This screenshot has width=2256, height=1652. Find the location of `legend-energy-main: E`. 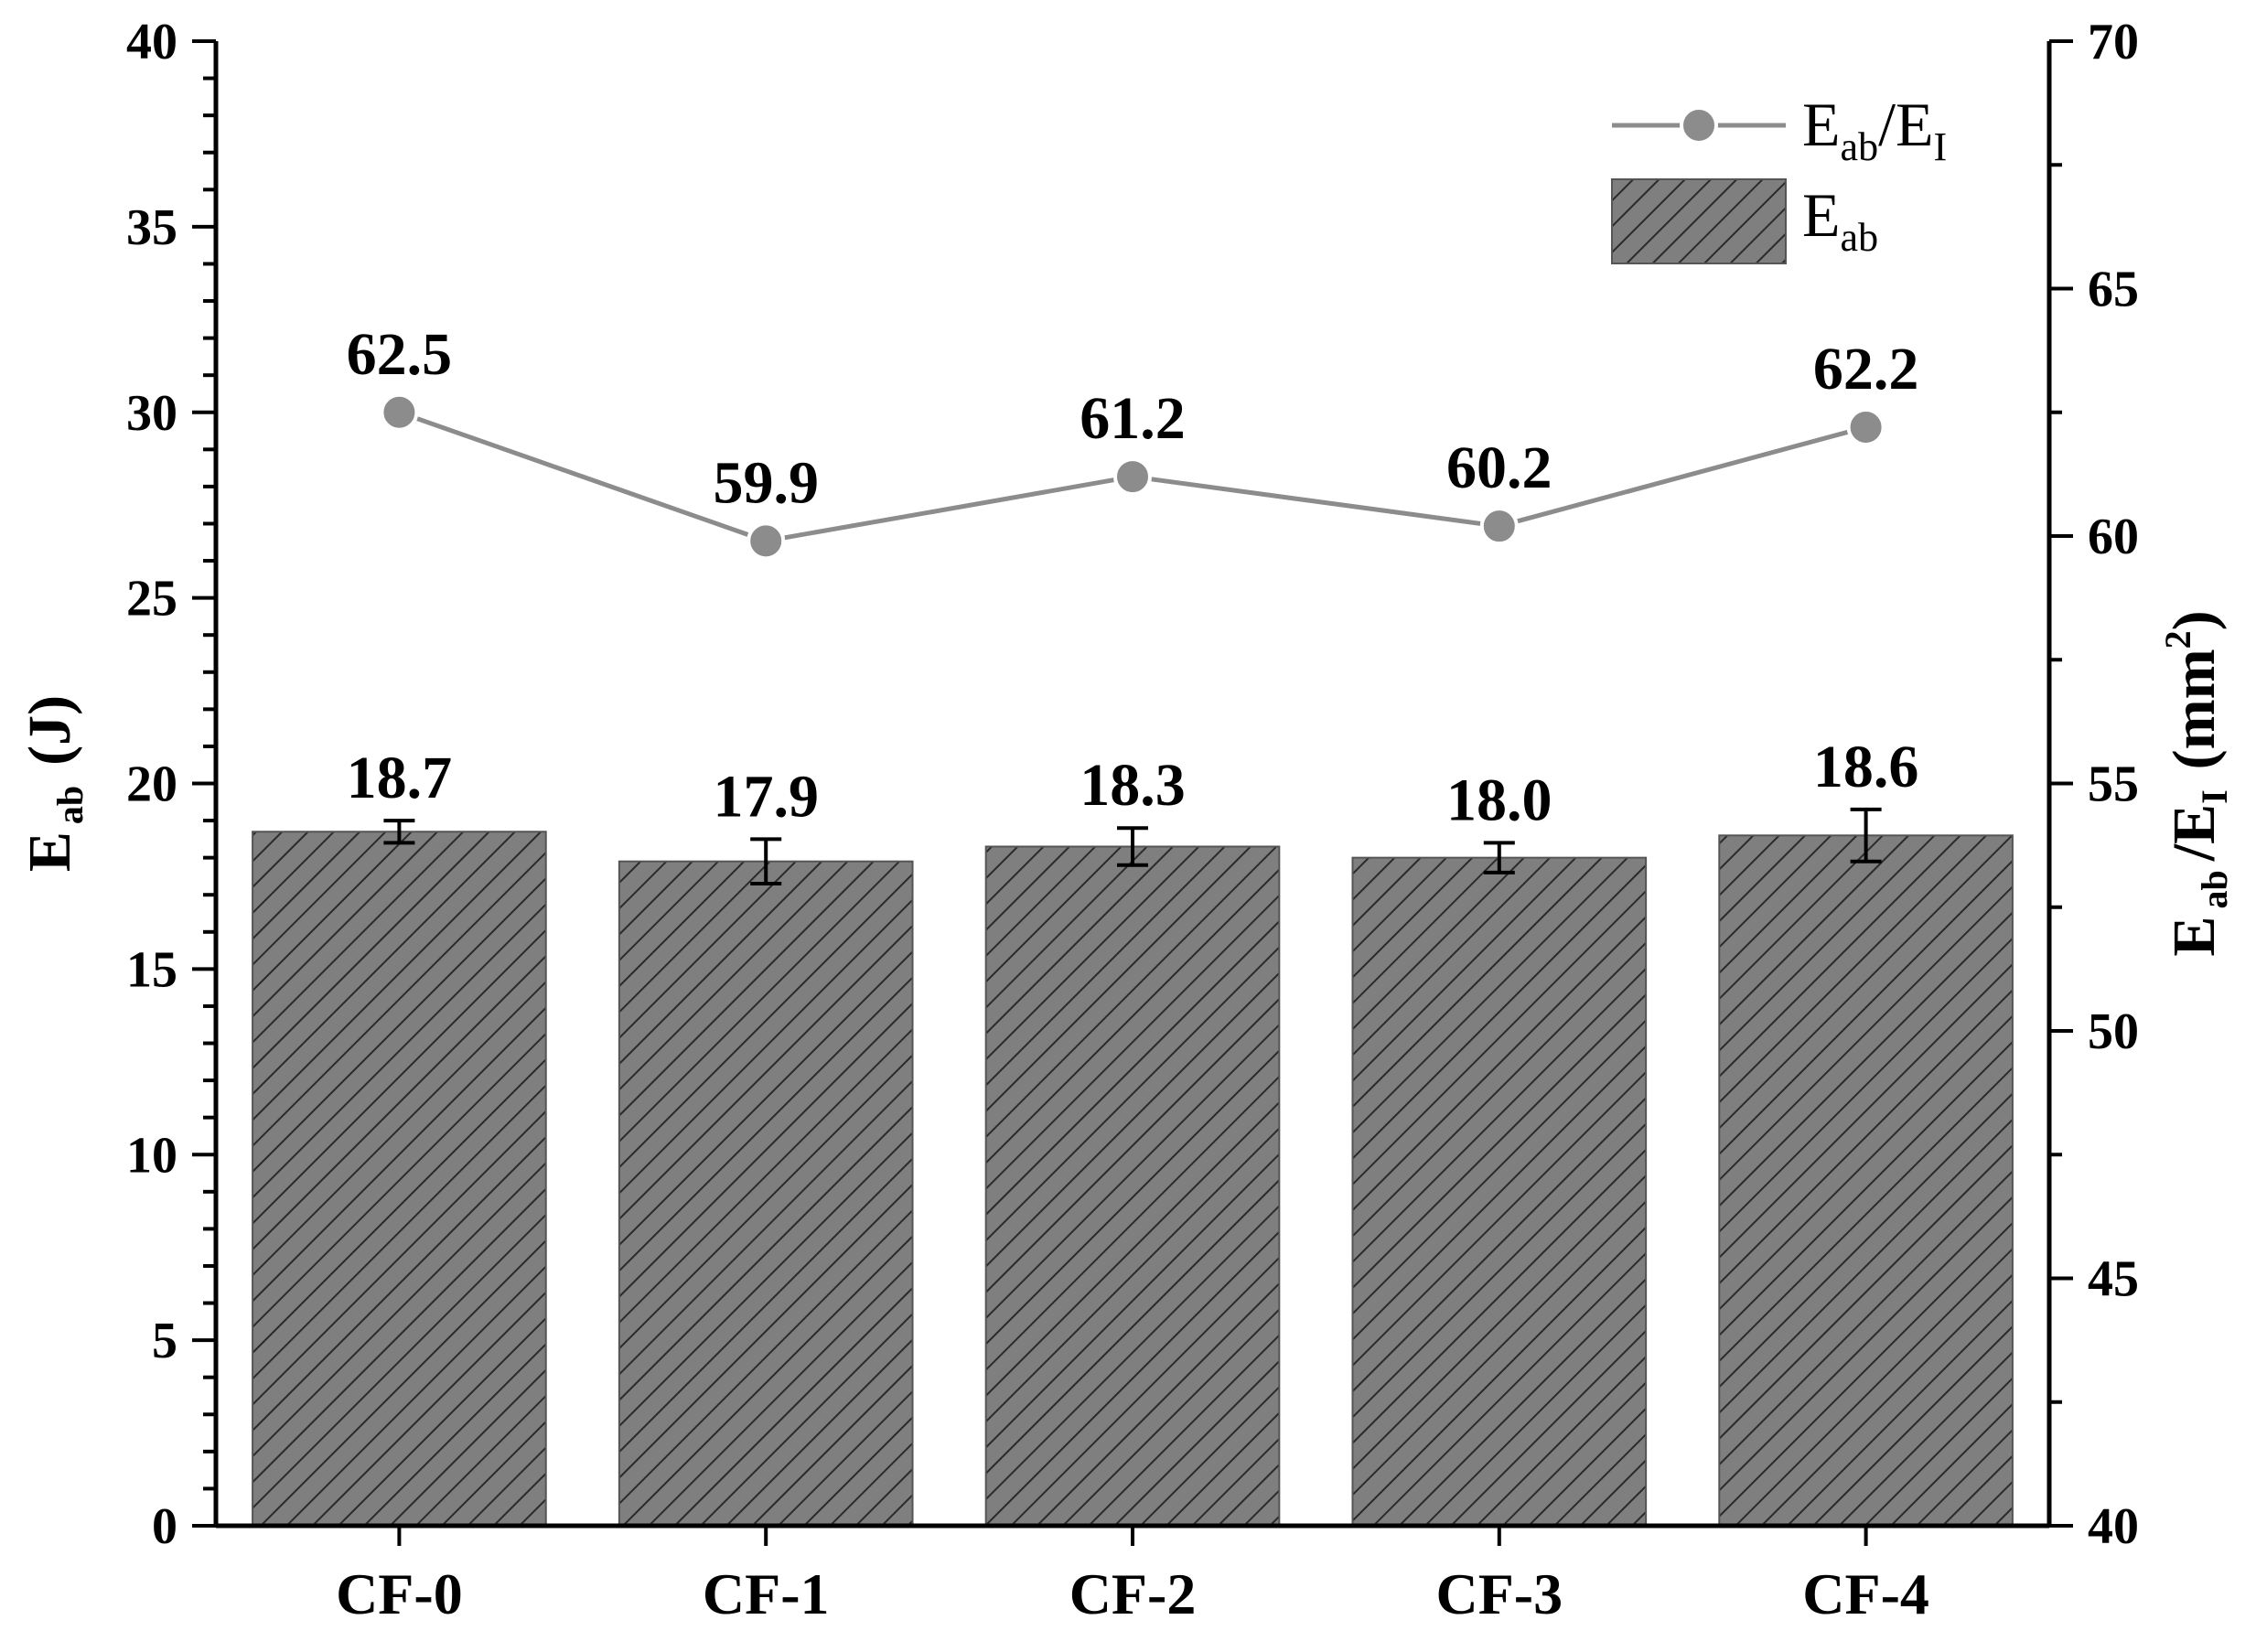

legend-energy-main: E is located at coordinates (1821, 215).